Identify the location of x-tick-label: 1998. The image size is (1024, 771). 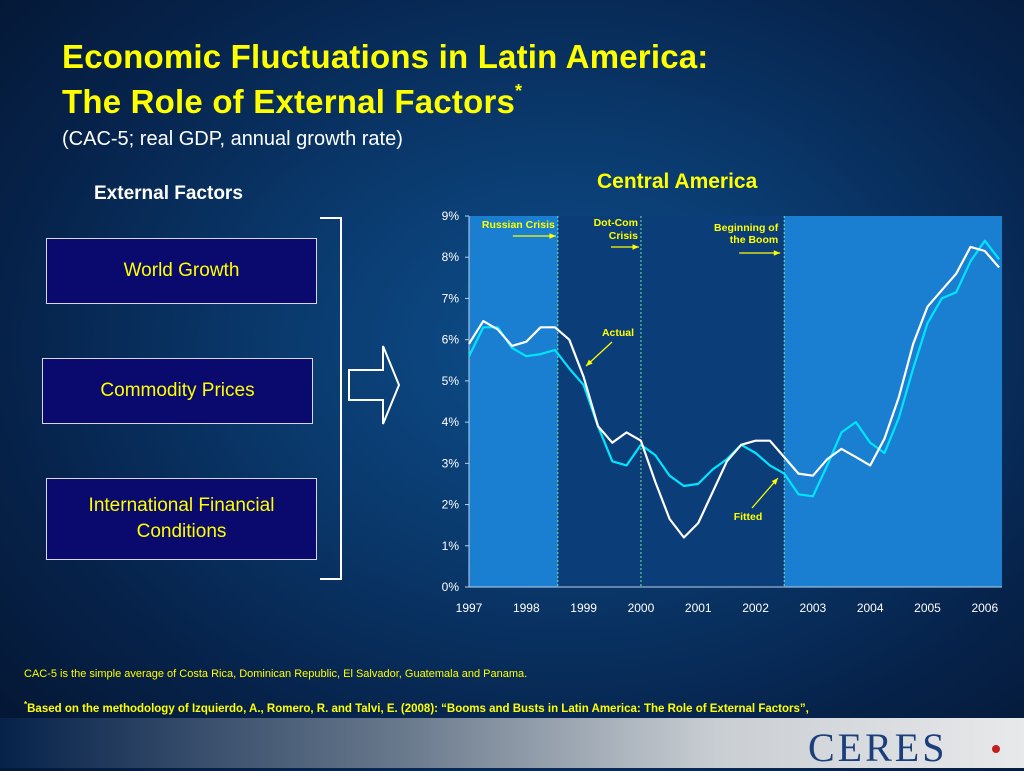
(526, 608).